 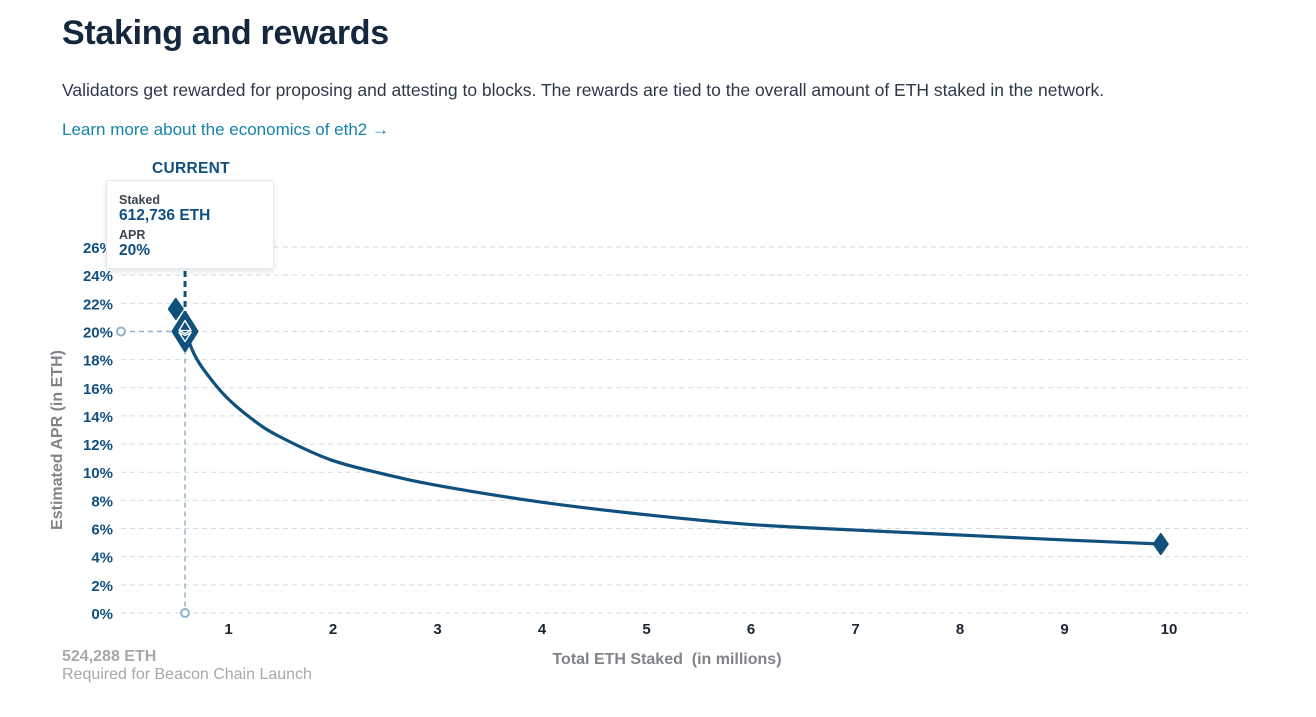 I want to click on learn-more-link: Learn more about the economics of eth2 →, so click(x=225, y=129).